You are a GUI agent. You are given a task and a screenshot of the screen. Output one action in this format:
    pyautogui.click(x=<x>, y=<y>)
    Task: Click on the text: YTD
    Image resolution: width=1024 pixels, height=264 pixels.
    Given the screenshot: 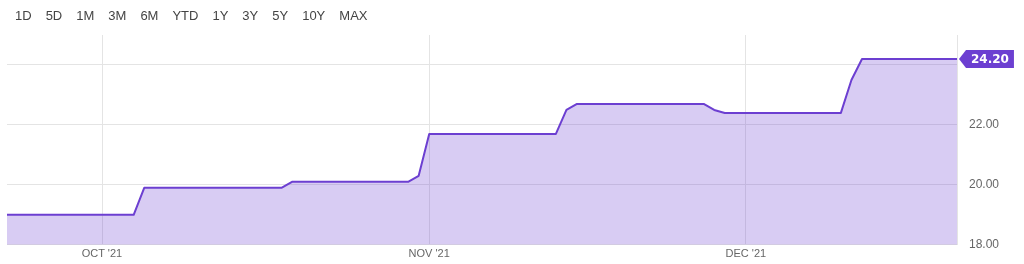 What is the action you would take?
    pyautogui.click(x=185, y=15)
    